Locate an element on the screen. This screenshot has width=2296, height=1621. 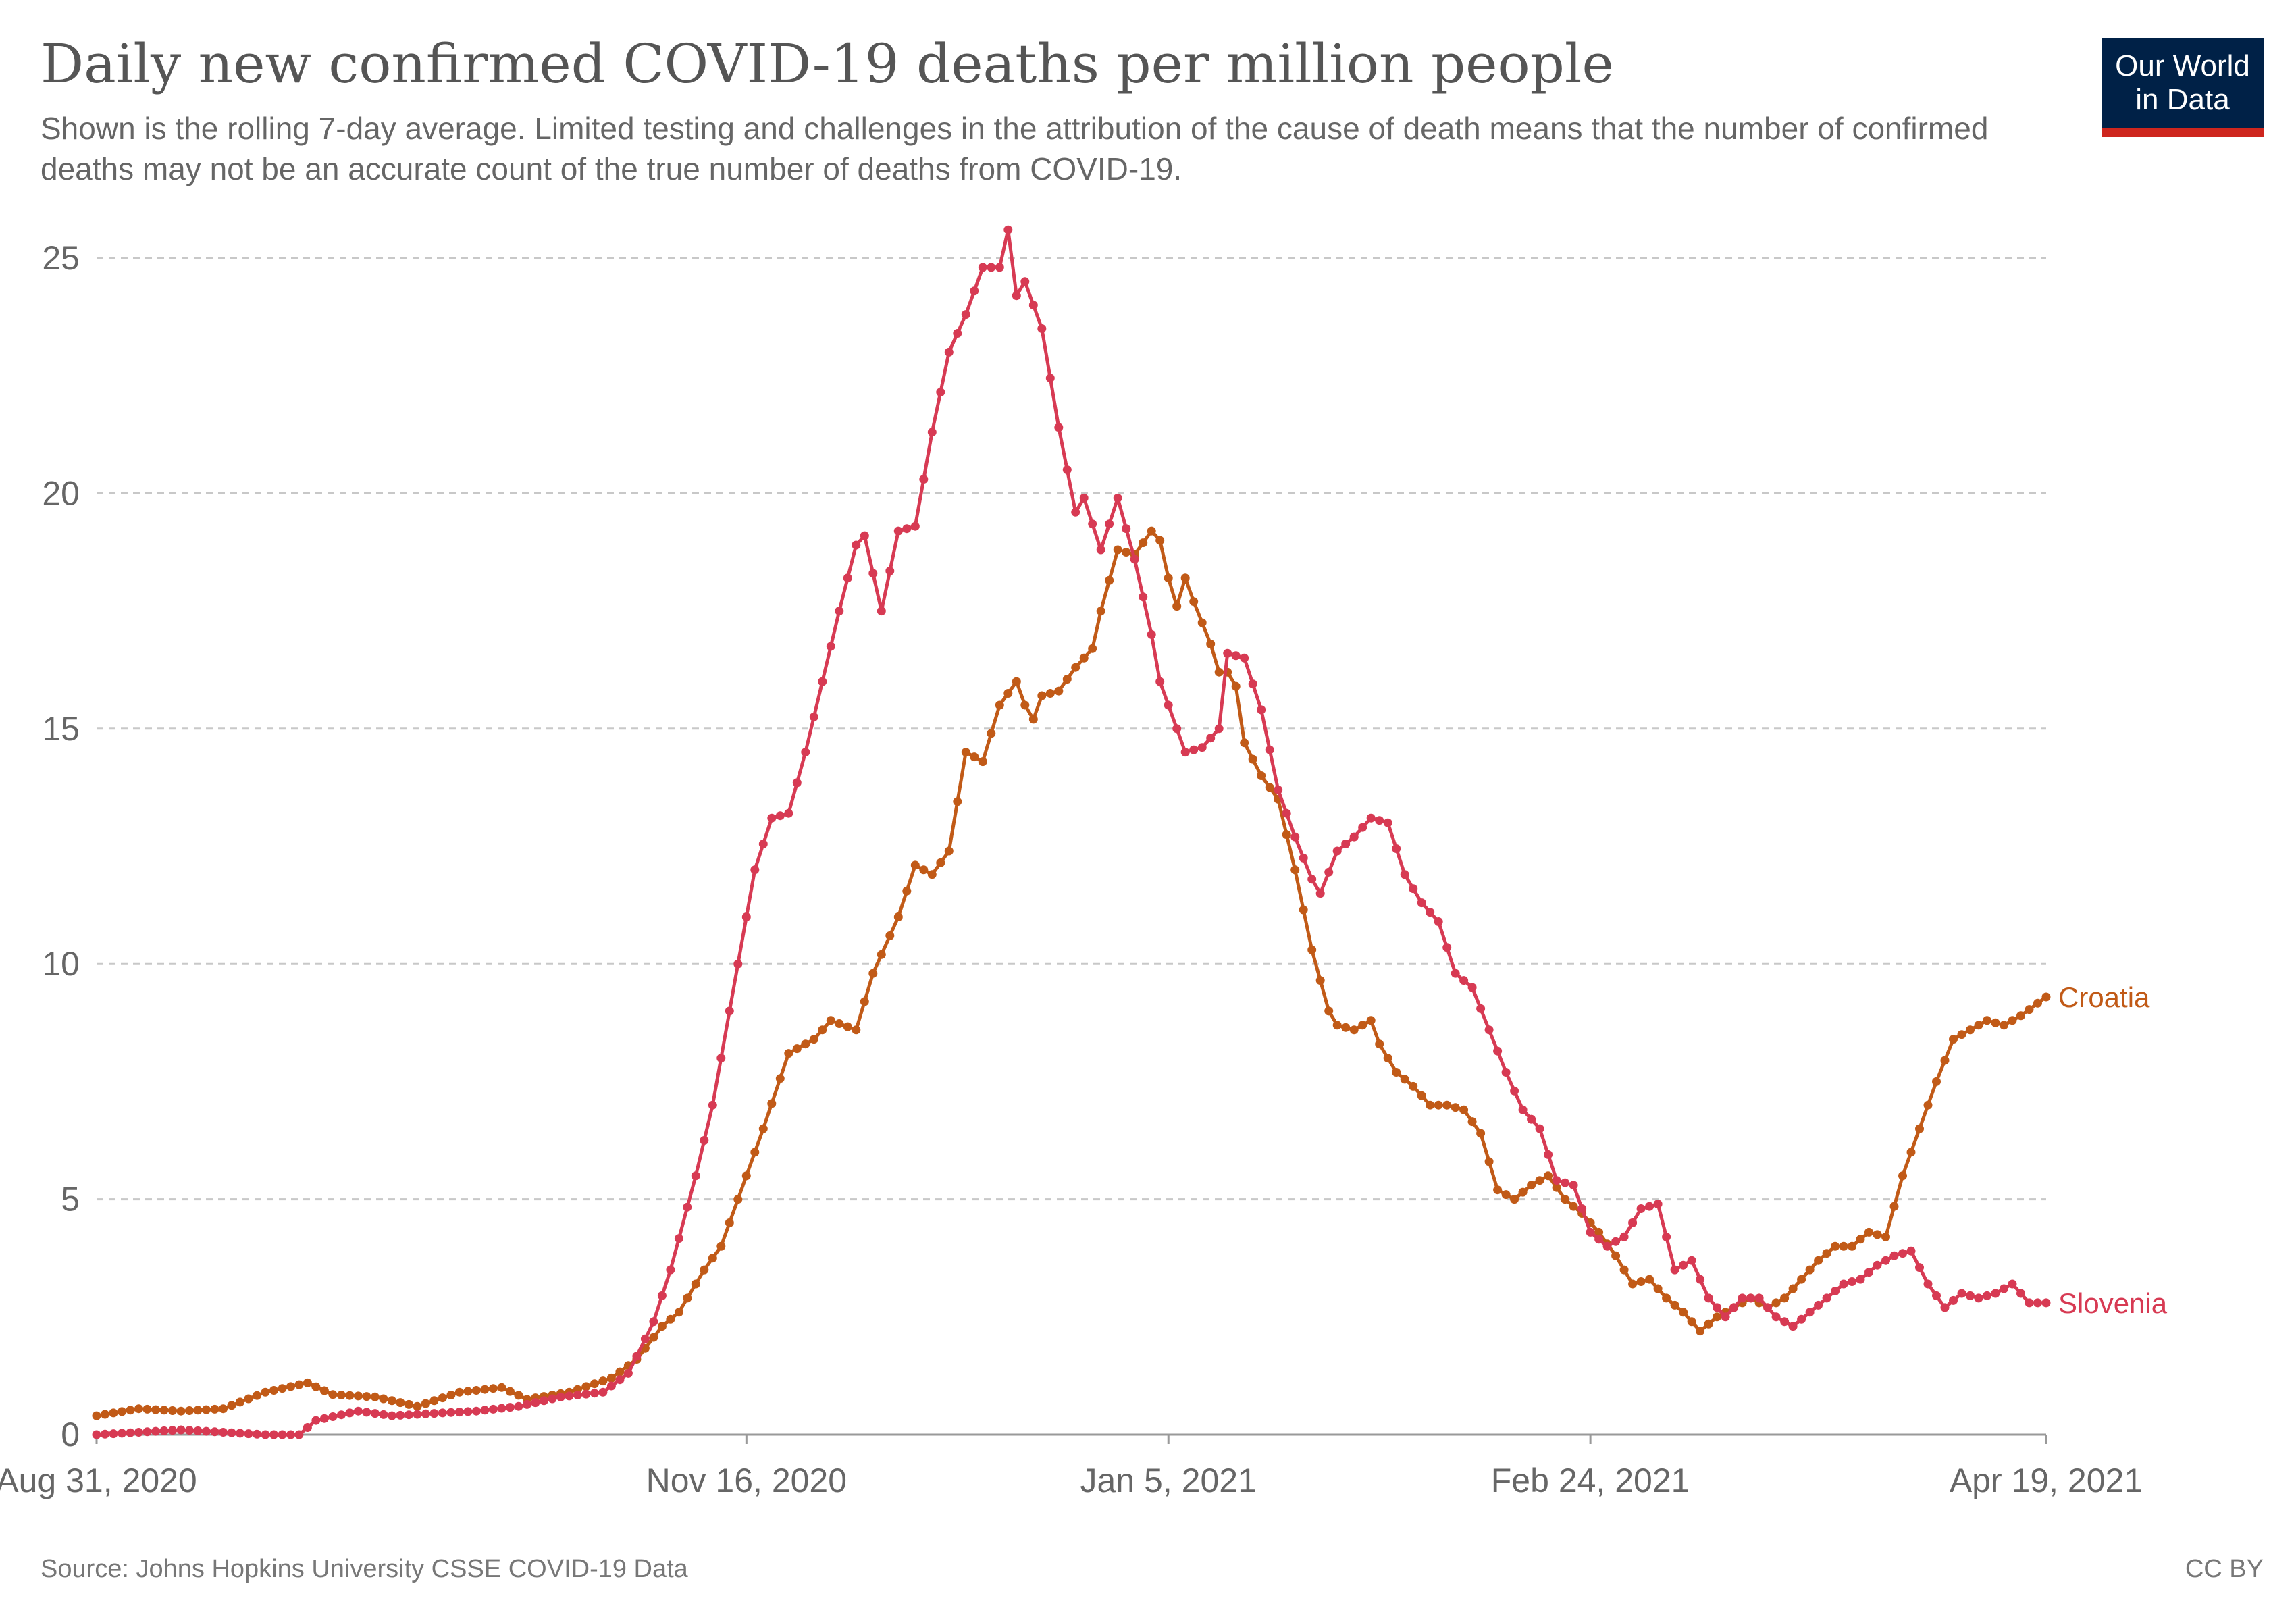
owid-logo: Our World in Data is located at coordinates (2183, 87).